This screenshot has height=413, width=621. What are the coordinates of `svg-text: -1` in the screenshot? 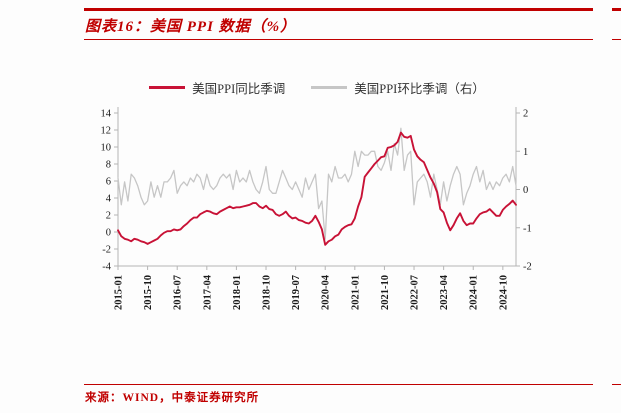 It's located at (527, 228).